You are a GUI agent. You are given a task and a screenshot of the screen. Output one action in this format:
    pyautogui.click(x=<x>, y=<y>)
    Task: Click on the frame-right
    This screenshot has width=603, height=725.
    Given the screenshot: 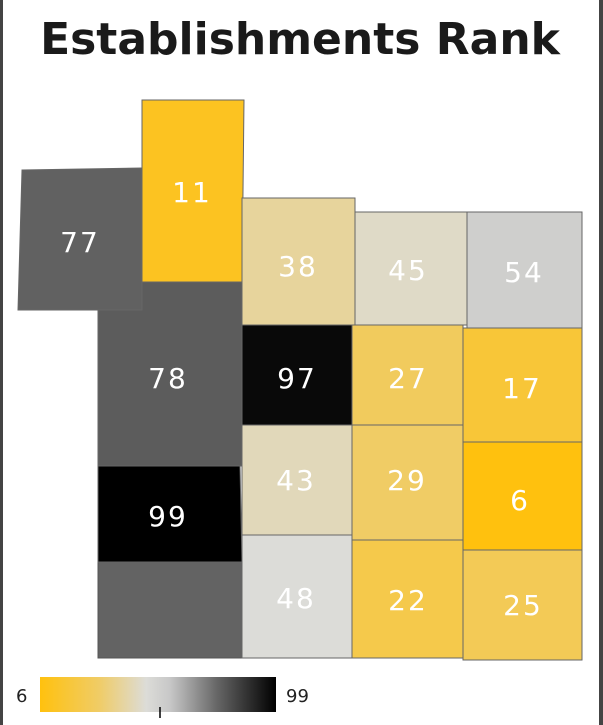 What is the action you would take?
    pyautogui.click(x=601, y=362)
    